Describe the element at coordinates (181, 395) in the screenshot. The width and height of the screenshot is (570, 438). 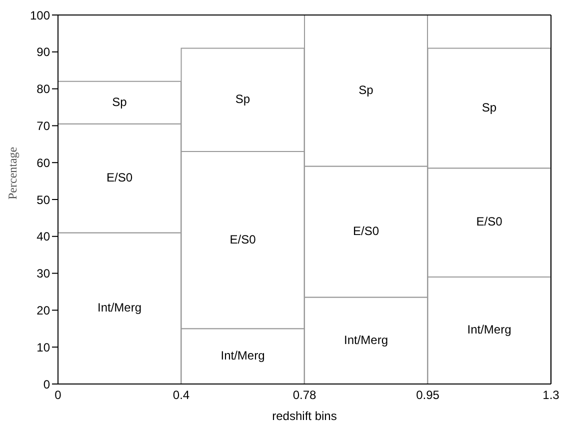
I see `text: 0.4` at that location.